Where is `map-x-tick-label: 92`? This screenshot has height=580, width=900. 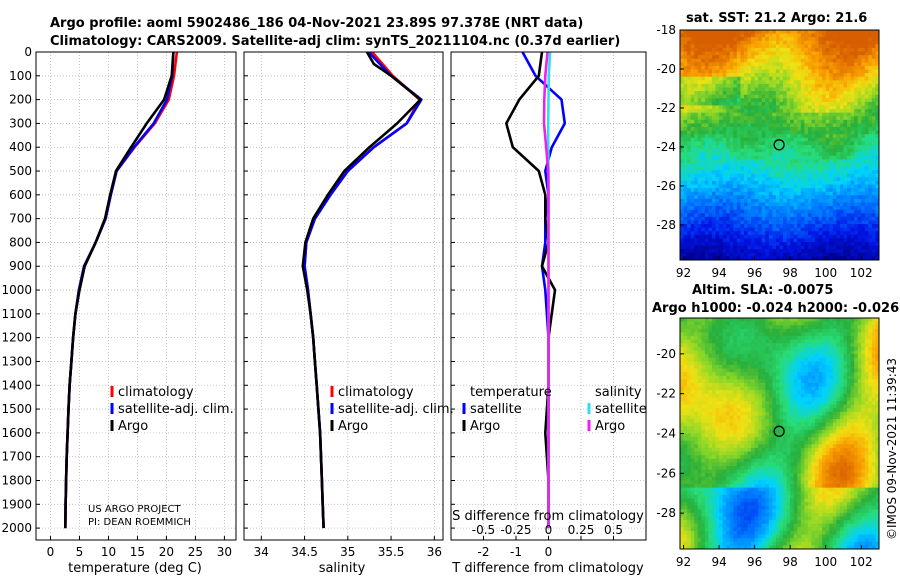 map-x-tick-label: 92 is located at coordinates (683, 273).